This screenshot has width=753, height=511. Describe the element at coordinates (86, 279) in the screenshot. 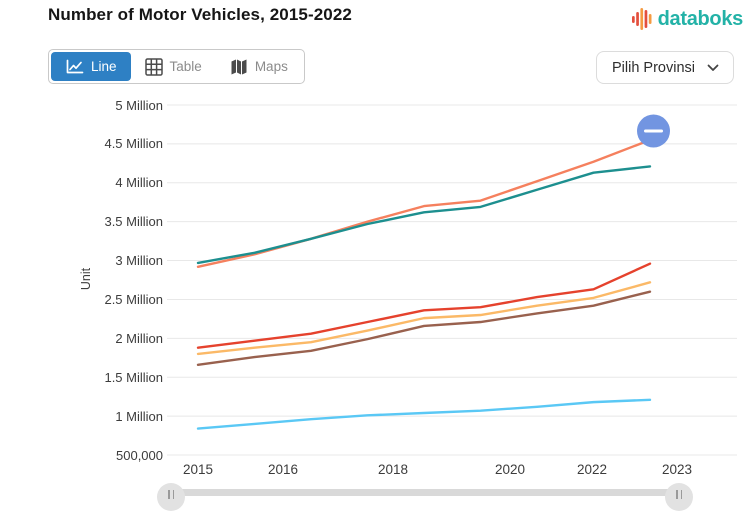

I see `y-axis-title: Unit` at that location.